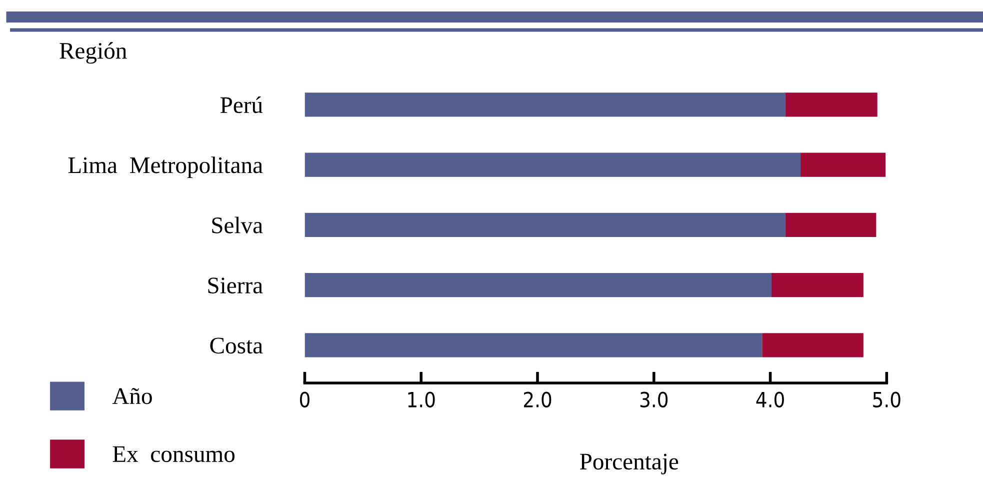 The image size is (983, 504). What do you see at coordinates (770, 400) in the screenshot?
I see `x-tick-label: 4.0` at bounding box center [770, 400].